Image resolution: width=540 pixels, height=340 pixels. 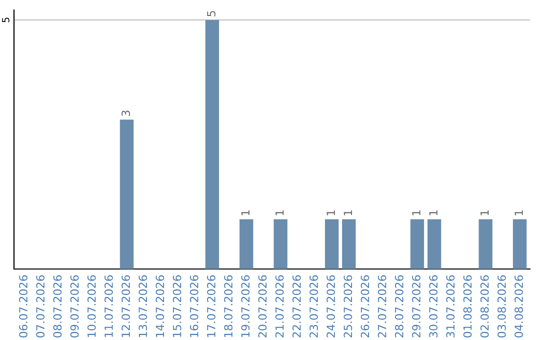 What do you see at coordinates (177, 306) in the screenshot?
I see `x-tick-label: 15.07.2026` at bounding box center [177, 306].